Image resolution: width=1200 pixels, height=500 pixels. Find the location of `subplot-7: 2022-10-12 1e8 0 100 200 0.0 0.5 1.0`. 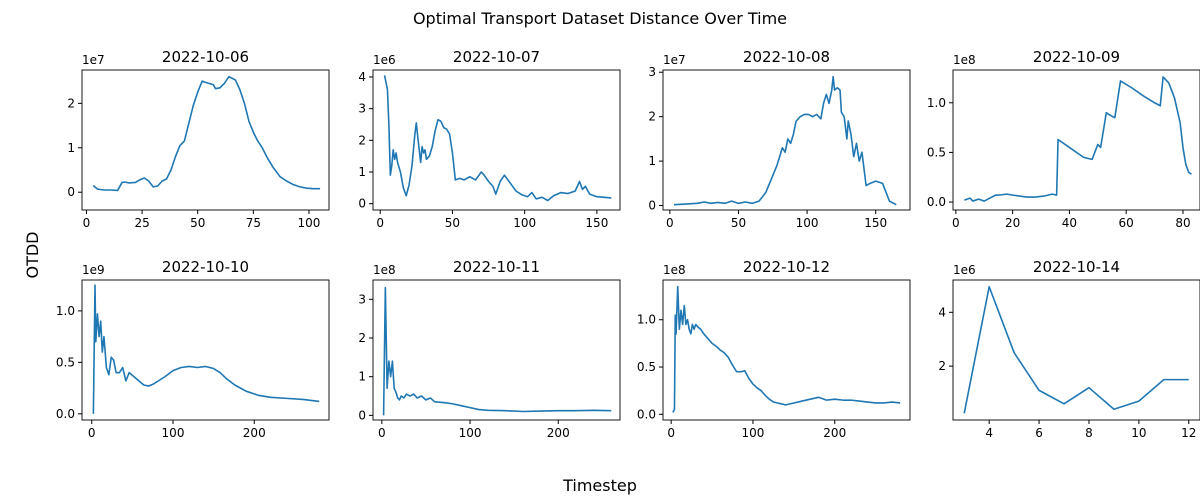

subplot-7: 2022-10-12 1e8 0 100 200 0.0 0.5 1.0 is located at coordinates (774, 349).